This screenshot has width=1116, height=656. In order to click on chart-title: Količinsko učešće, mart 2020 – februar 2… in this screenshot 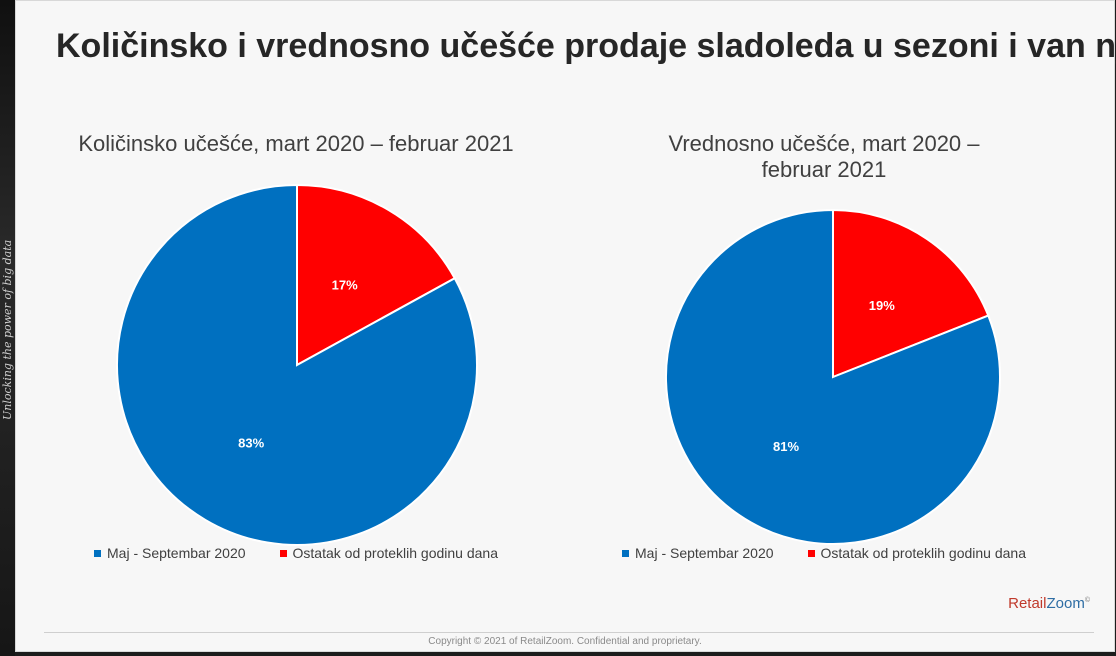, I will do `click(296, 143)`.